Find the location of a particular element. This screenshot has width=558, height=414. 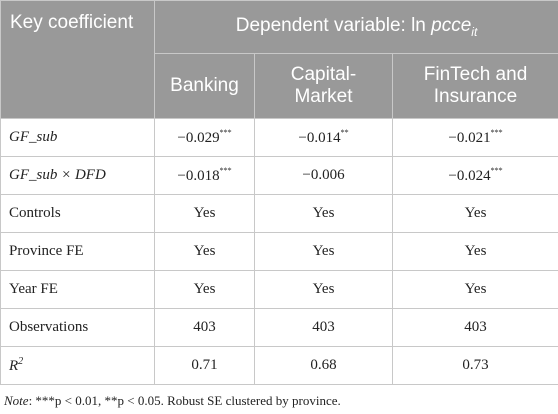

cell-number: 0.68 is located at coordinates (323, 365).